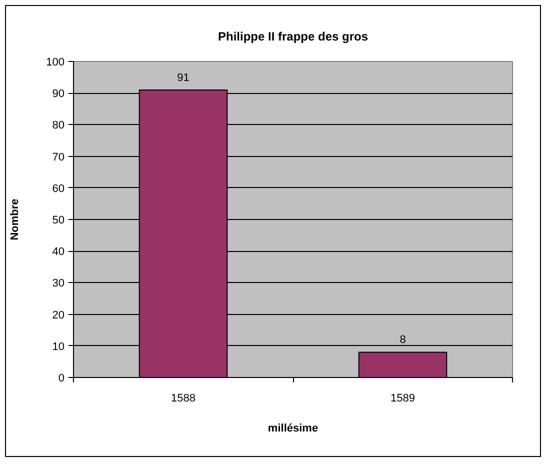 This screenshot has width=548, height=464. Describe the element at coordinates (402, 398) in the screenshot. I see `x-tick-label: 1589` at that location.